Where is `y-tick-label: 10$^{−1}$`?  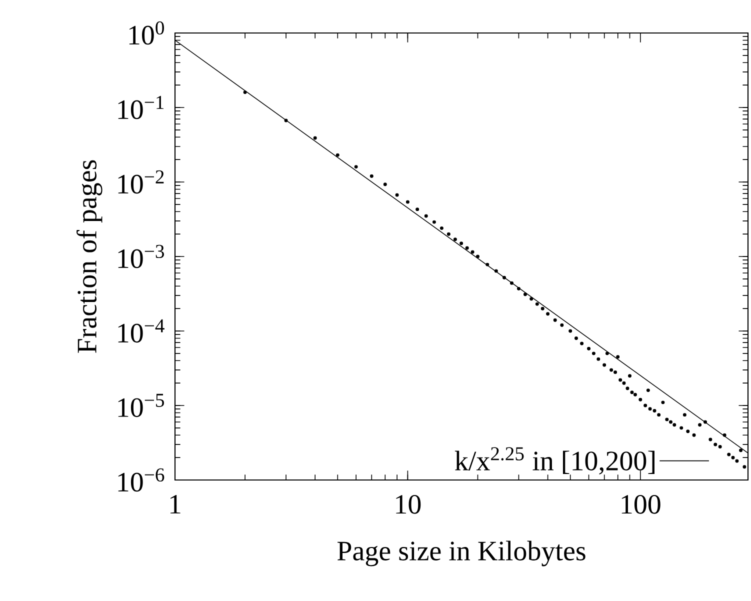
y-tick-label: 10$^{−1}$ is located at coordinates (141, 108).